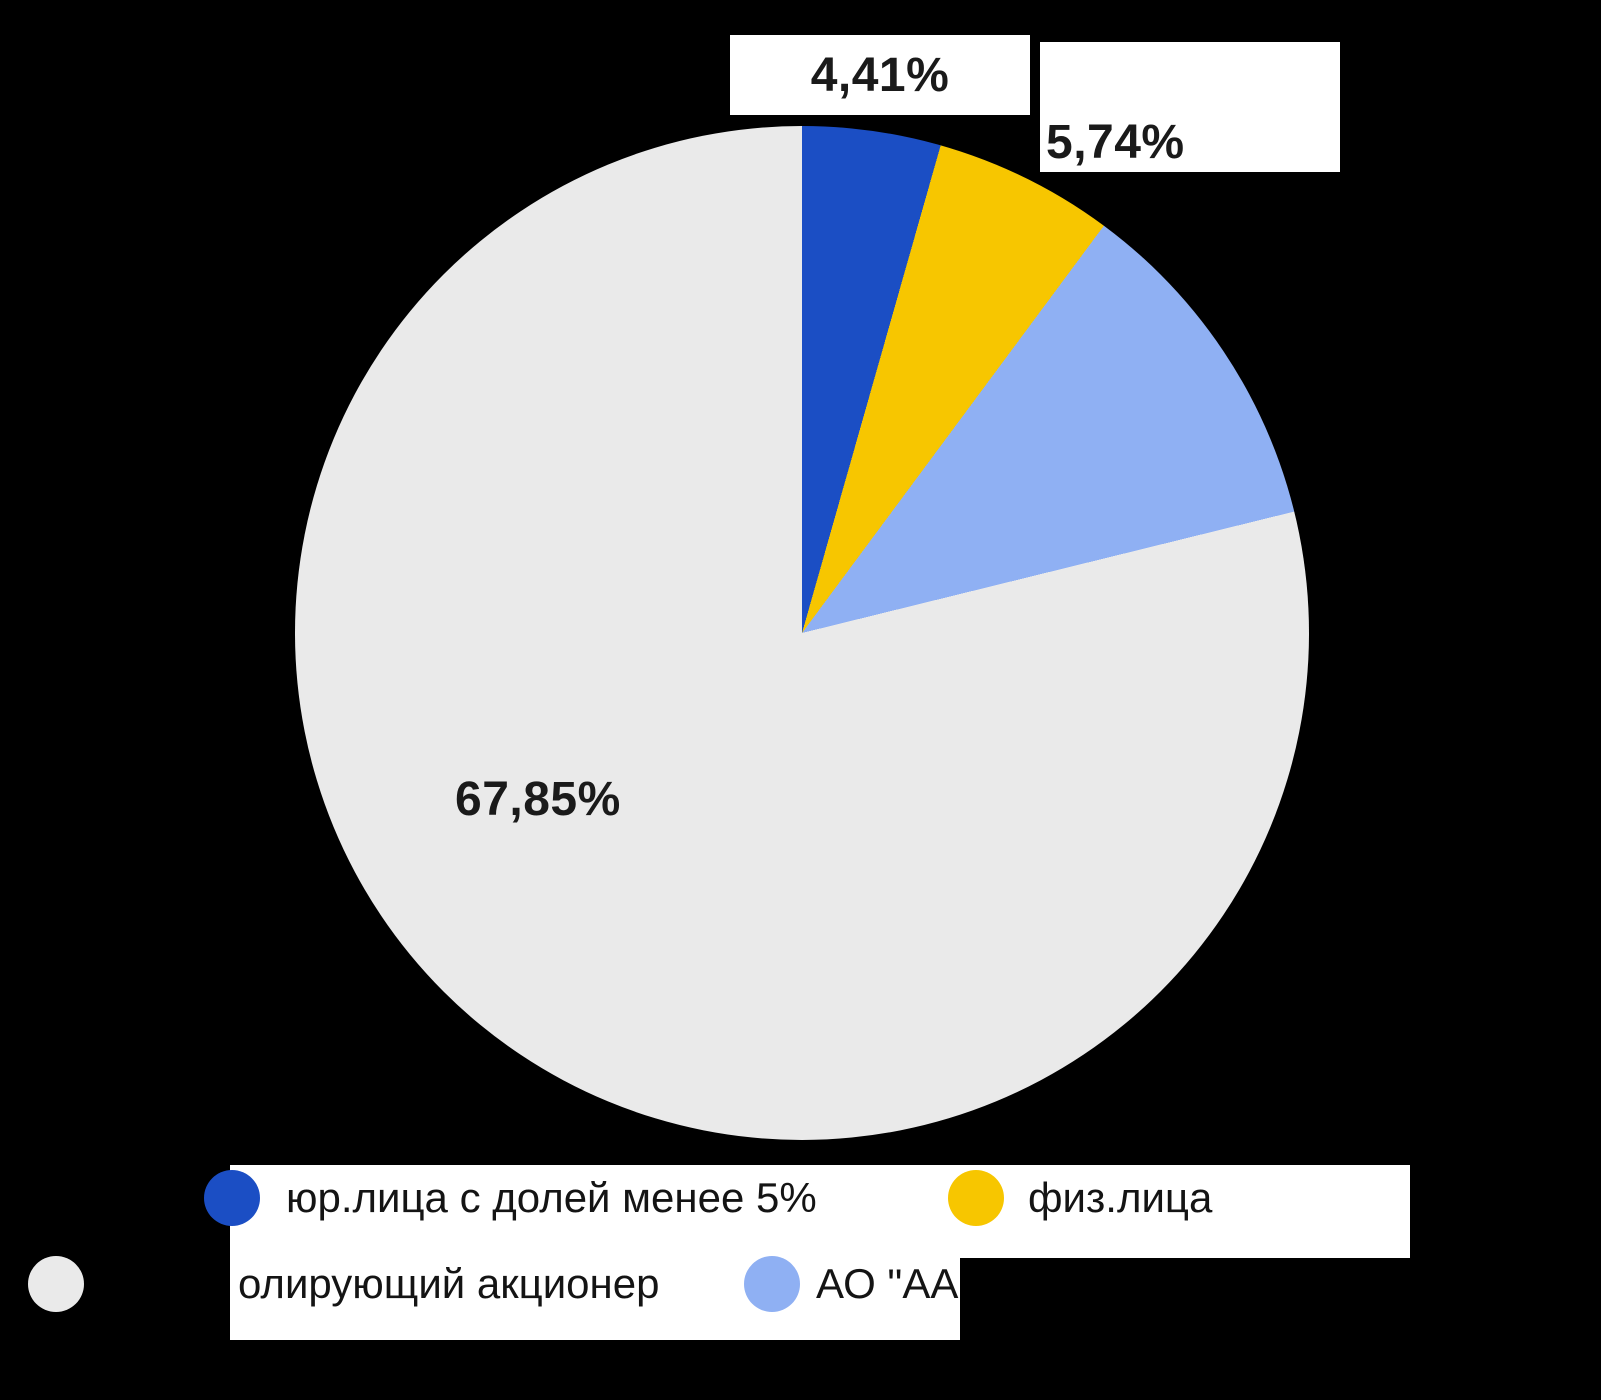 The image size is (1601, 1400). What do you see at coordinates (595, 1252) in the screenshot?
I see `legend-box-left` at bounding box center [595, 1252].